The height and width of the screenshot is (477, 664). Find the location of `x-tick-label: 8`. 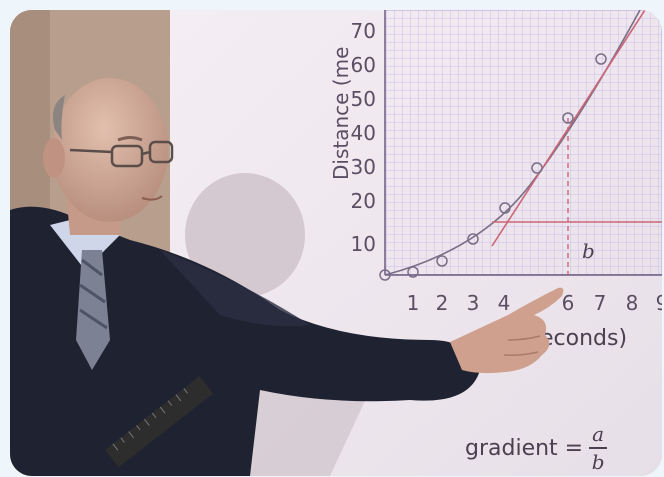

x-tick-label: 8 is located at coordinates (632, 303).